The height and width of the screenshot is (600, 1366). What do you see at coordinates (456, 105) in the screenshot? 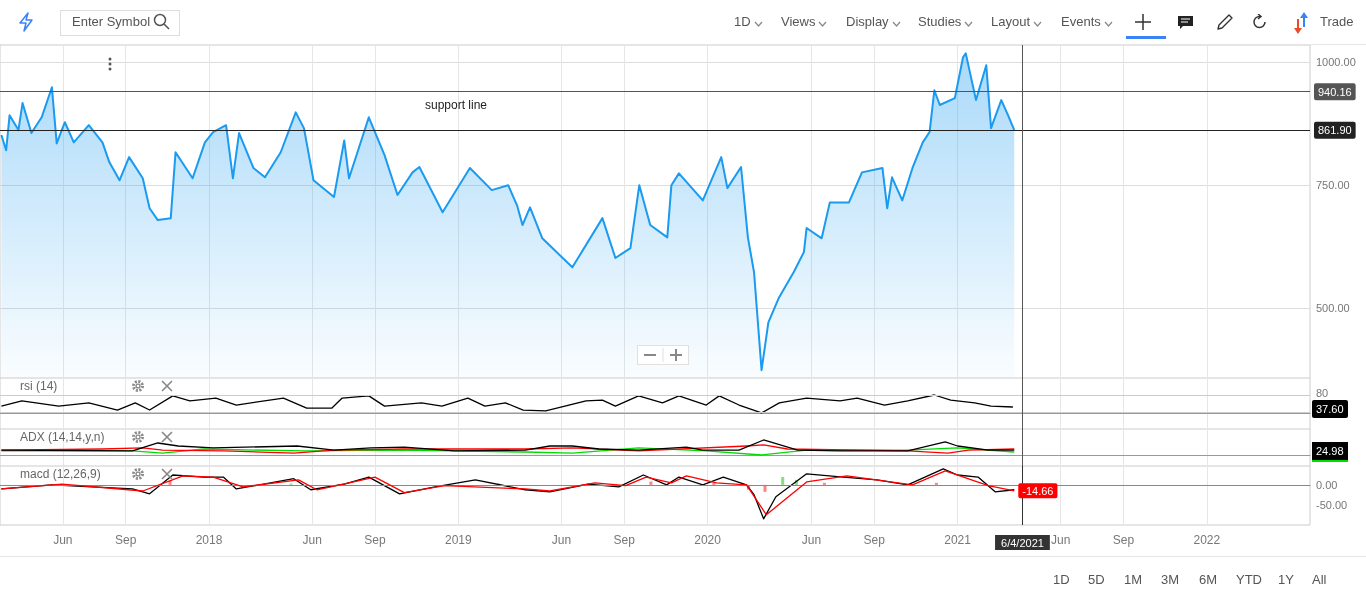
I see `annotation: support line` at bounding box center [456, 105].